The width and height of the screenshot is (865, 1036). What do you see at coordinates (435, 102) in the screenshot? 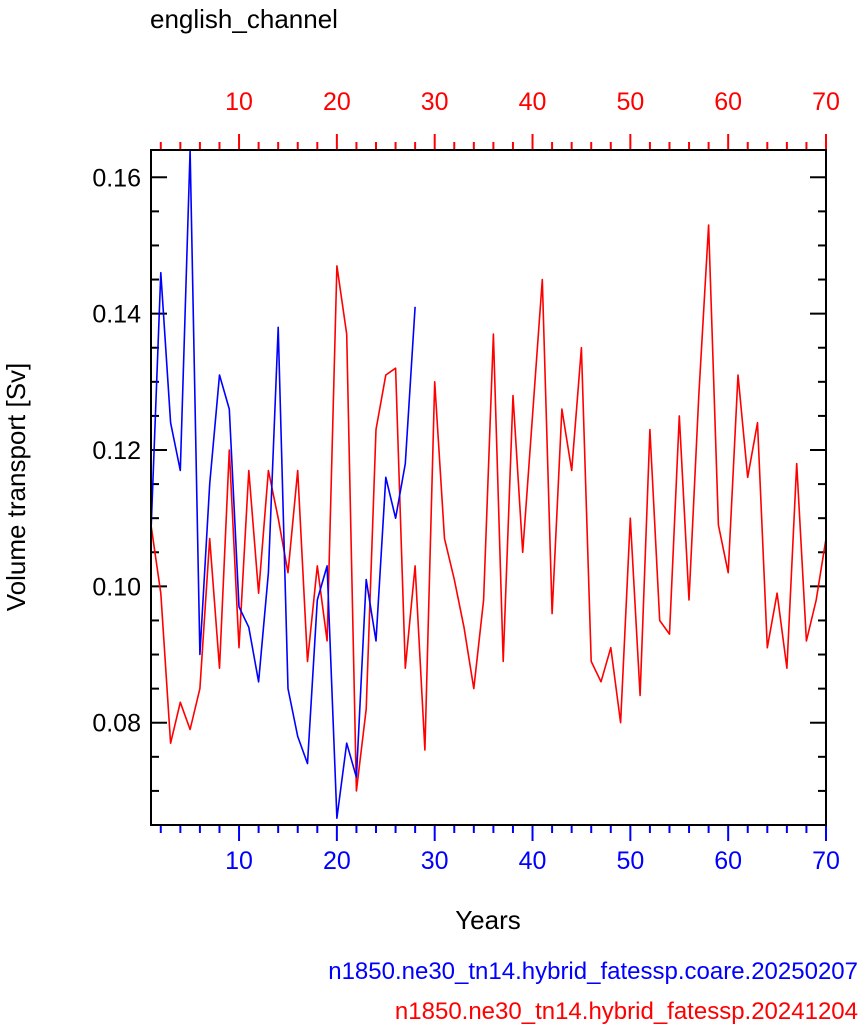
I see `x-top-tick-label: 30` at bounding box center [435, 102].